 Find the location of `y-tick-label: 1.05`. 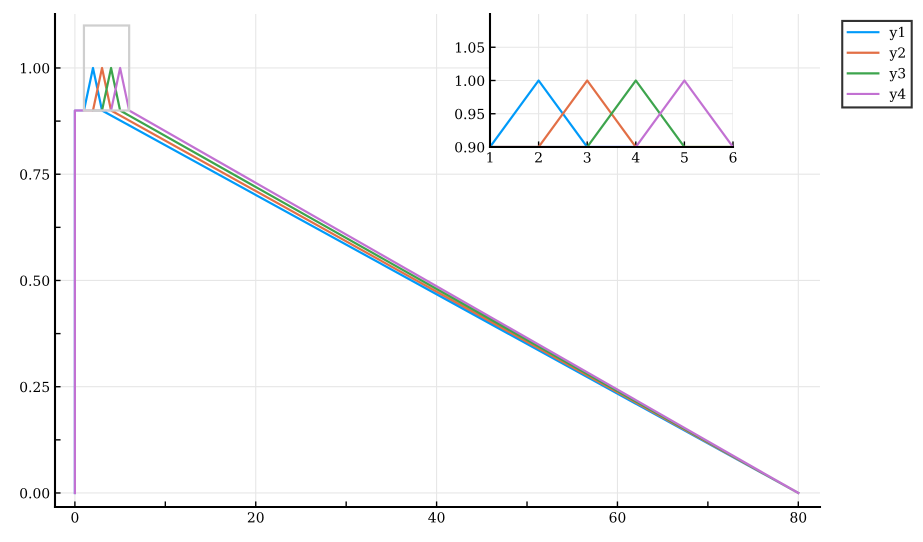

y-tick-label: 1.05 is located at coordinates (470, 47).